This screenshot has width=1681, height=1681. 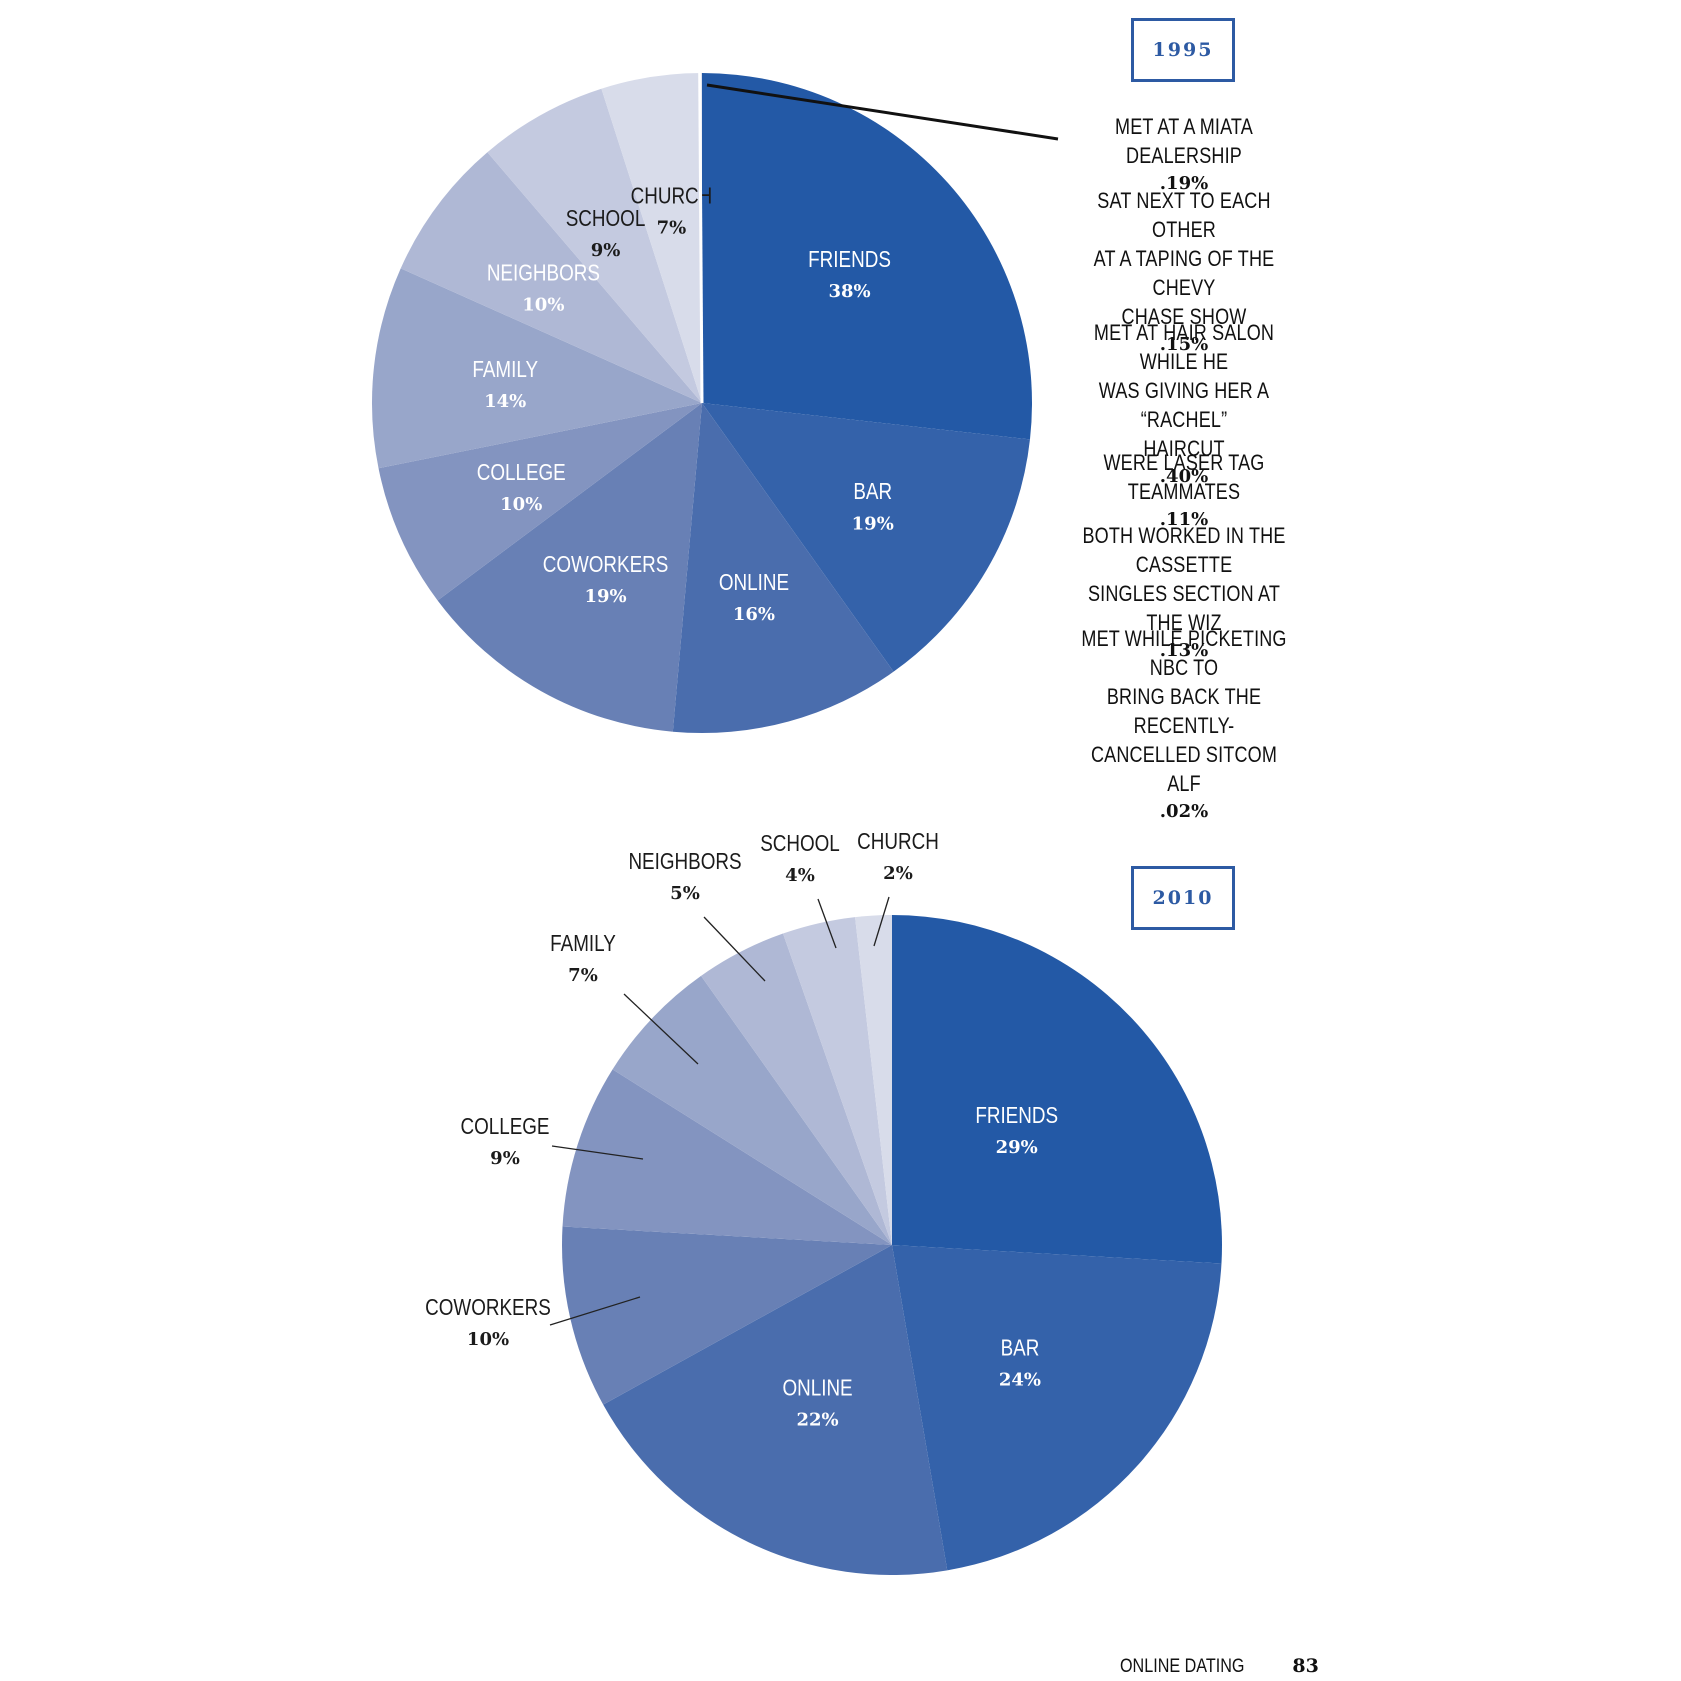 I want to click on slice-value-1995-online: 16%, so click(x=754, y=614).